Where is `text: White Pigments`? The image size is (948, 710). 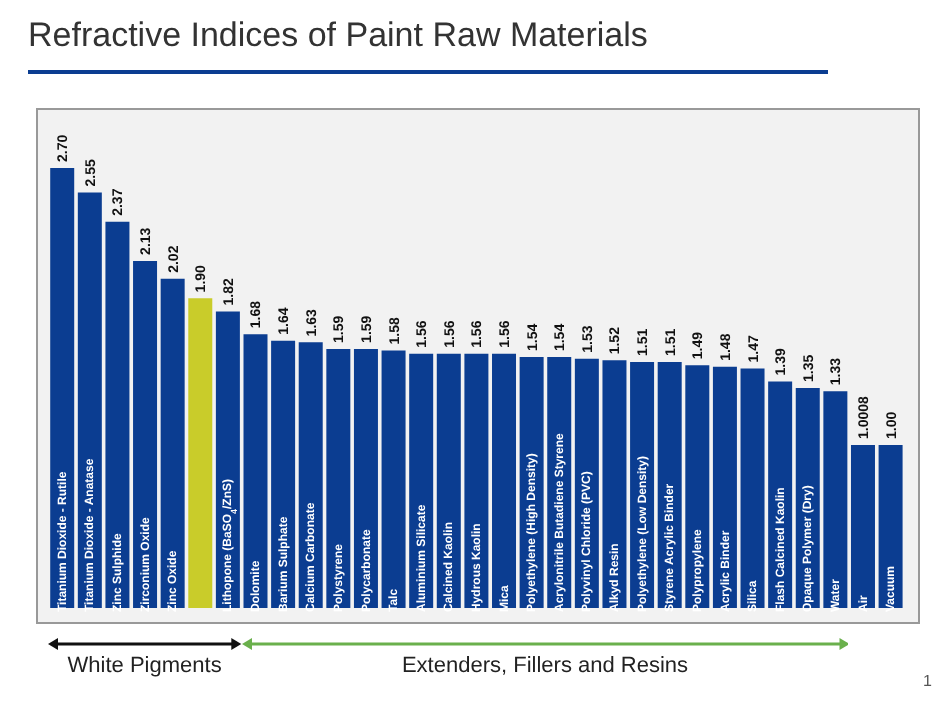 text: White Pigments is located at coordinates (144, 666).